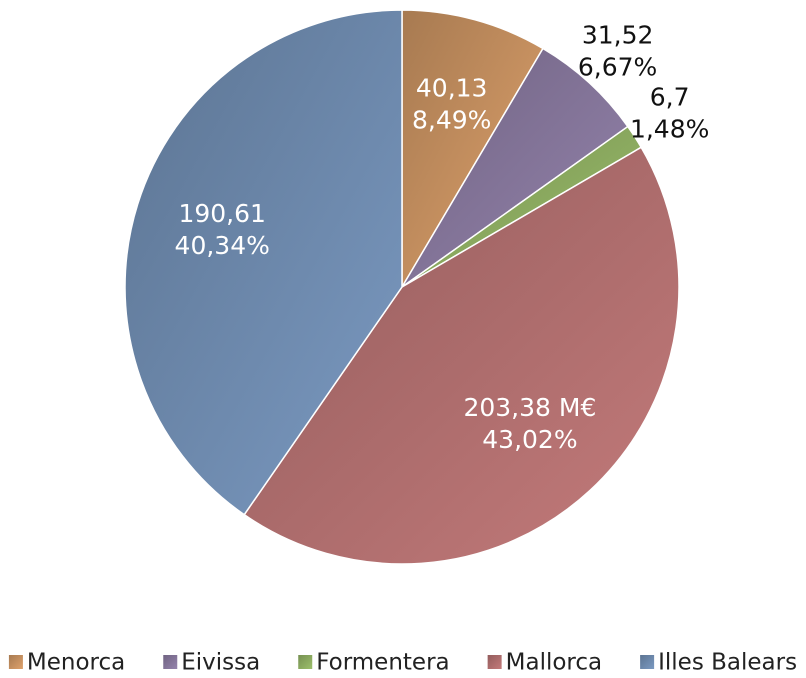 The height and width of the screenshot is (678, 806). Describe the element at coordinates (554, 662) in the screenshot. I see `legend-label: Mallorca` at that location.